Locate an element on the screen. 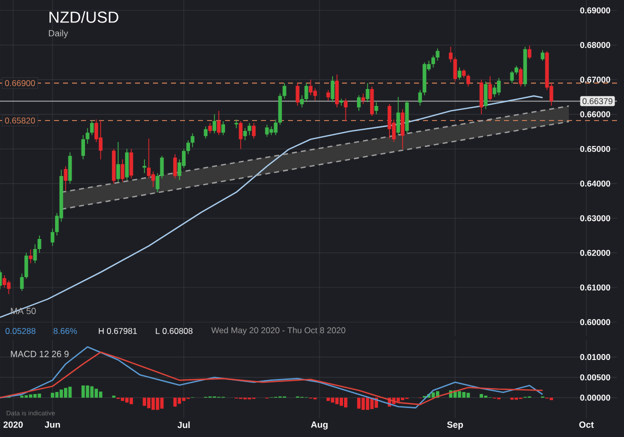  annotation: 8.66% is located at coordinates (65, 331).